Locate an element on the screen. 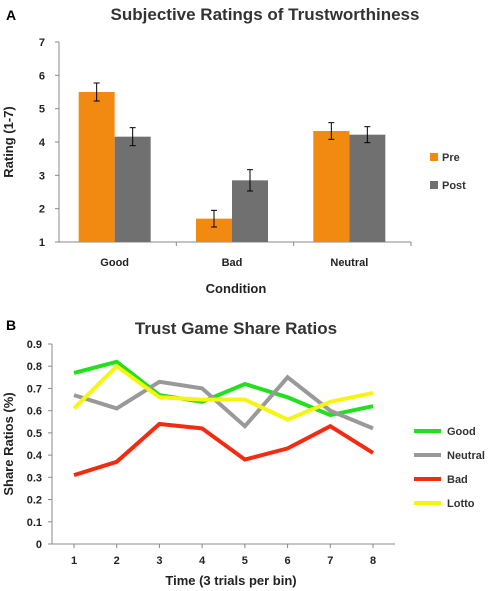  y-tick-label: 1 is located at coordinates (42, 243).